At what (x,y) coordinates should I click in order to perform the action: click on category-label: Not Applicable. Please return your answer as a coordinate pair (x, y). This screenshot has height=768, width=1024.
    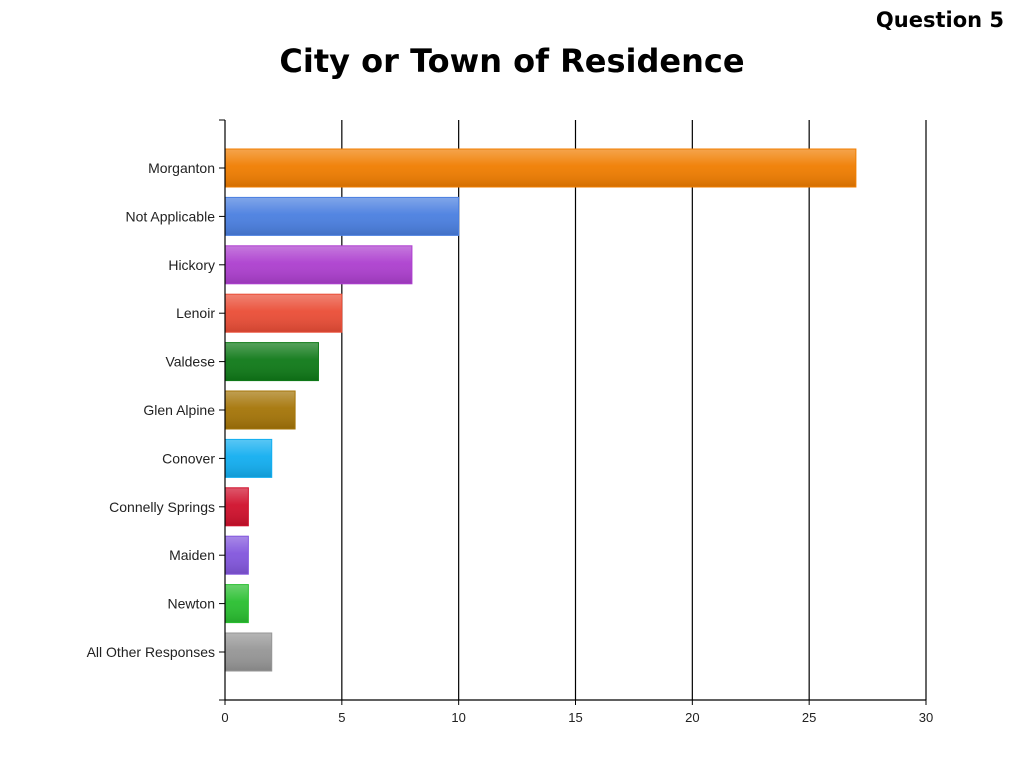
    Looking at the image, I should click on (170, 216).